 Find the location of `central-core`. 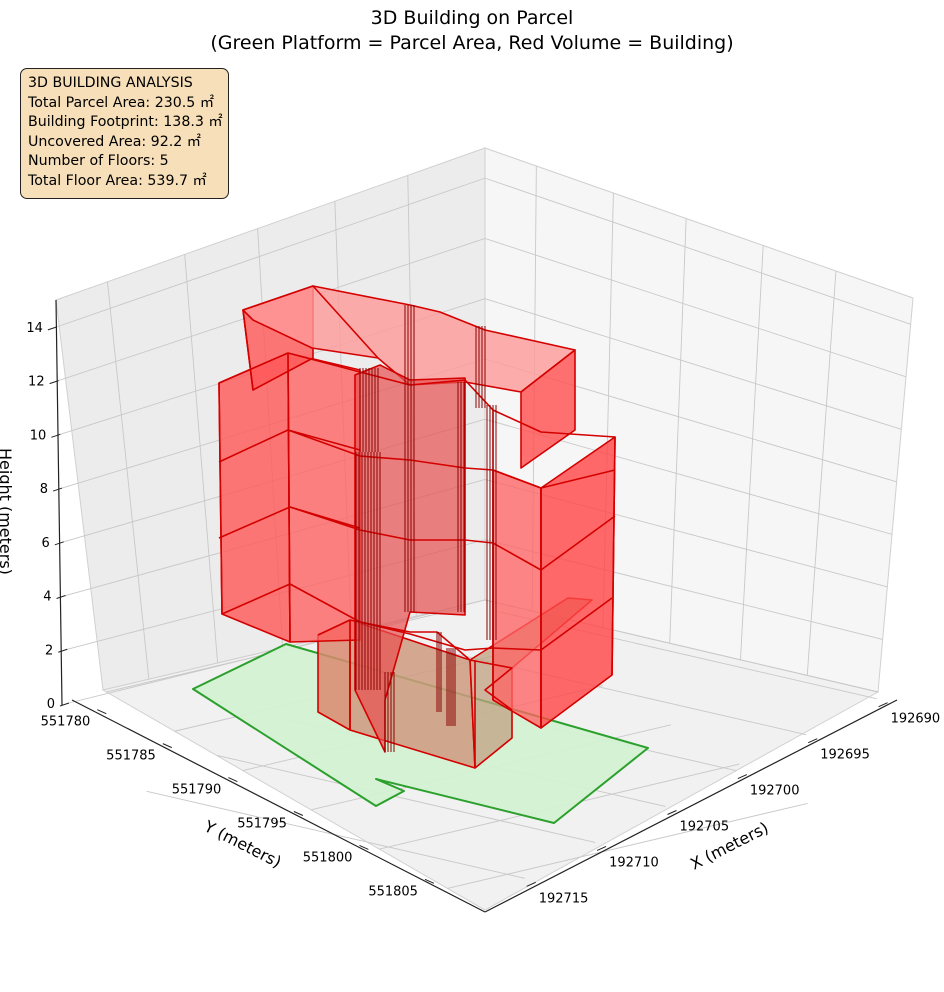

central-core is located at coordinates (410, 558).